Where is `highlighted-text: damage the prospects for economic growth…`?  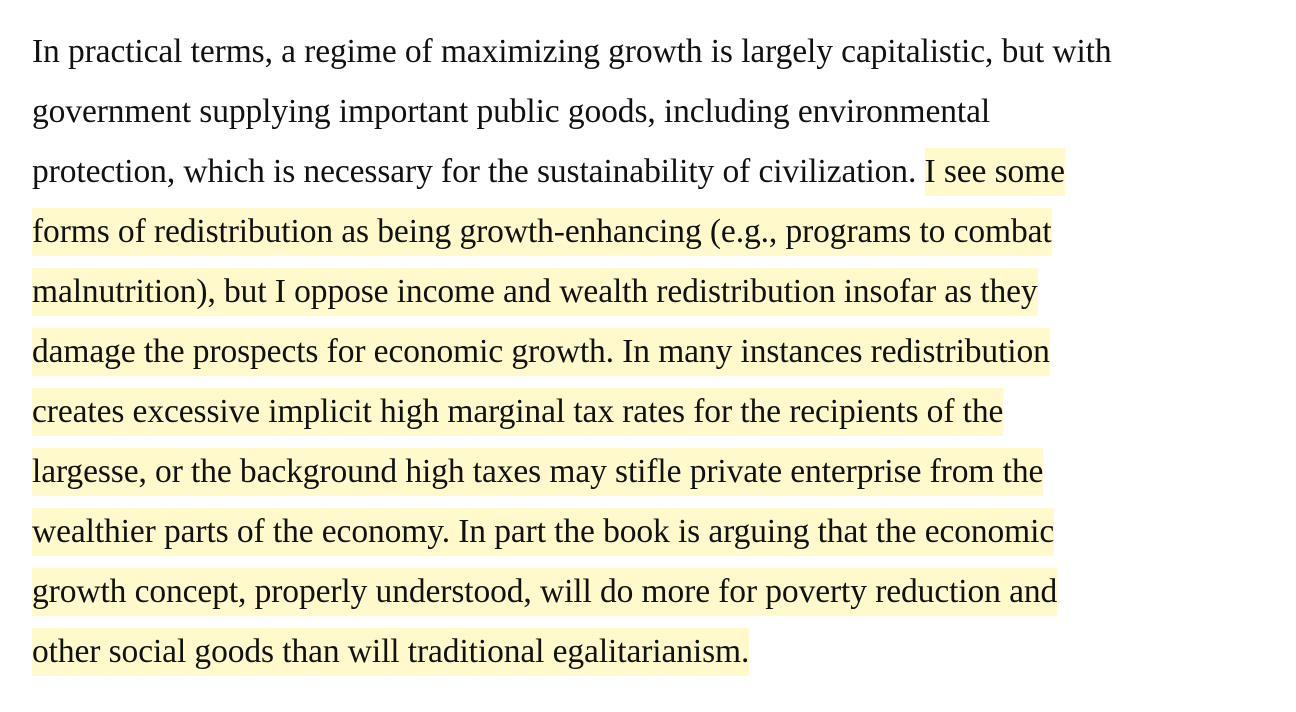 highlighted-text: damage the prospects for economic growth… is located at coordinates (541, 352).